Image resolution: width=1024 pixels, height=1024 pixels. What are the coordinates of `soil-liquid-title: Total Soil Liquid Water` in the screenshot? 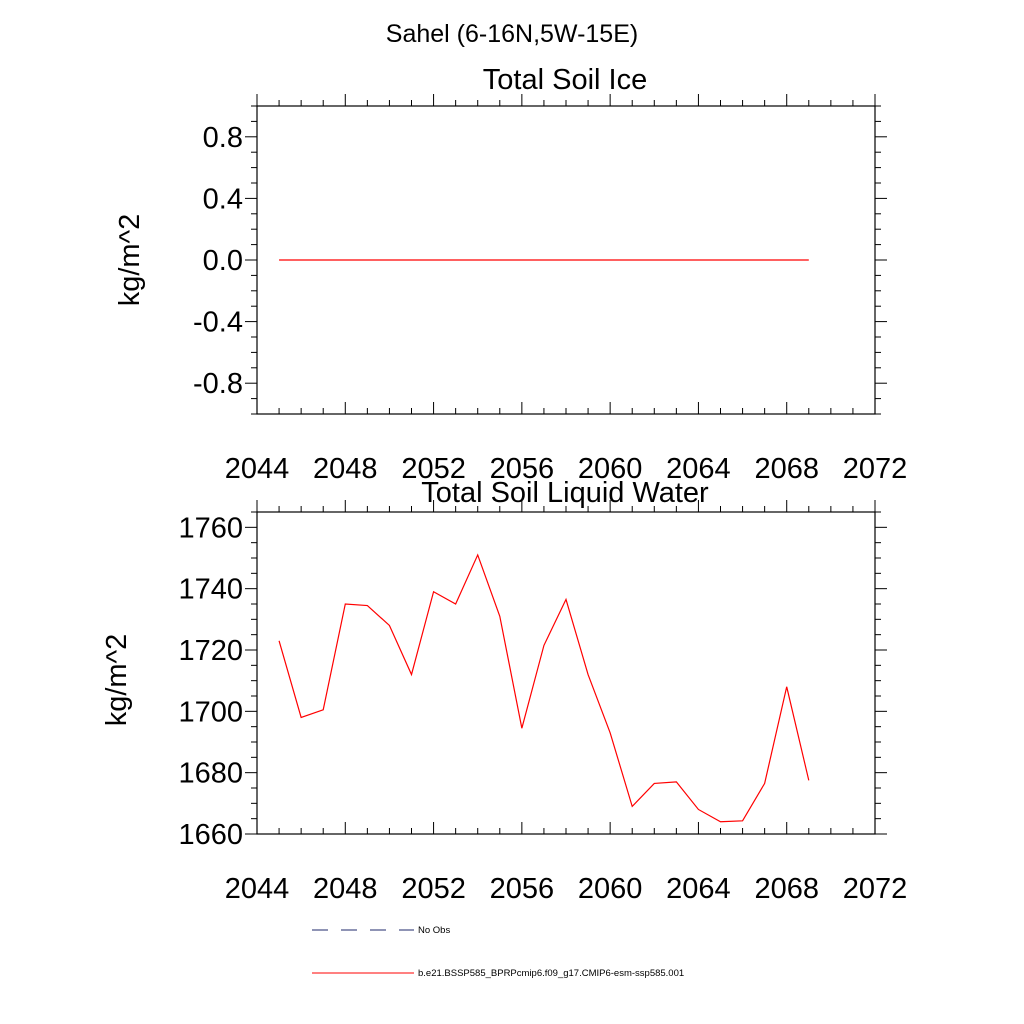 It's located at (565, 493).